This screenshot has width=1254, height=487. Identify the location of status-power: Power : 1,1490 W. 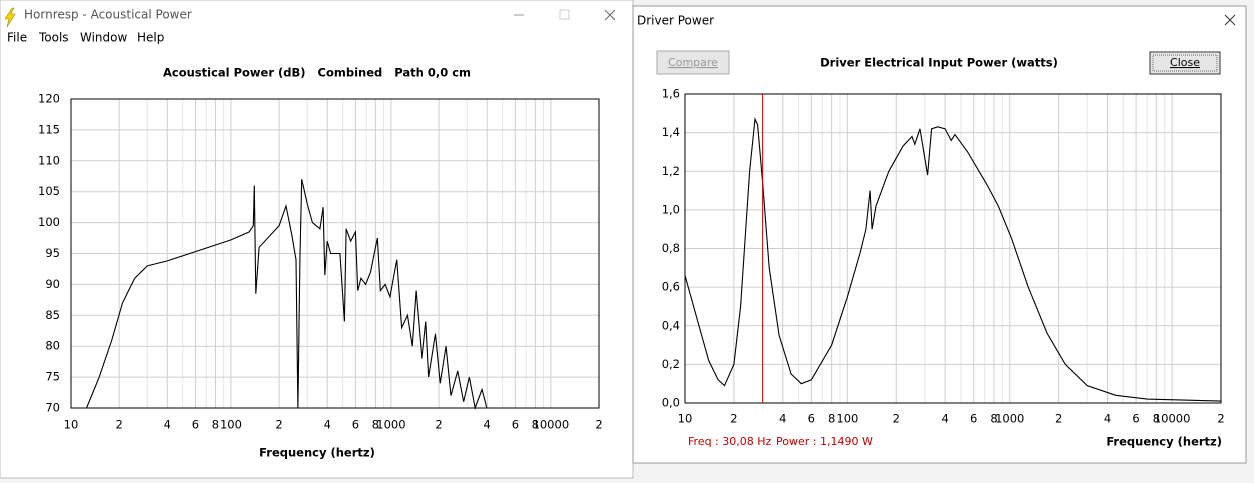
(824, 441).